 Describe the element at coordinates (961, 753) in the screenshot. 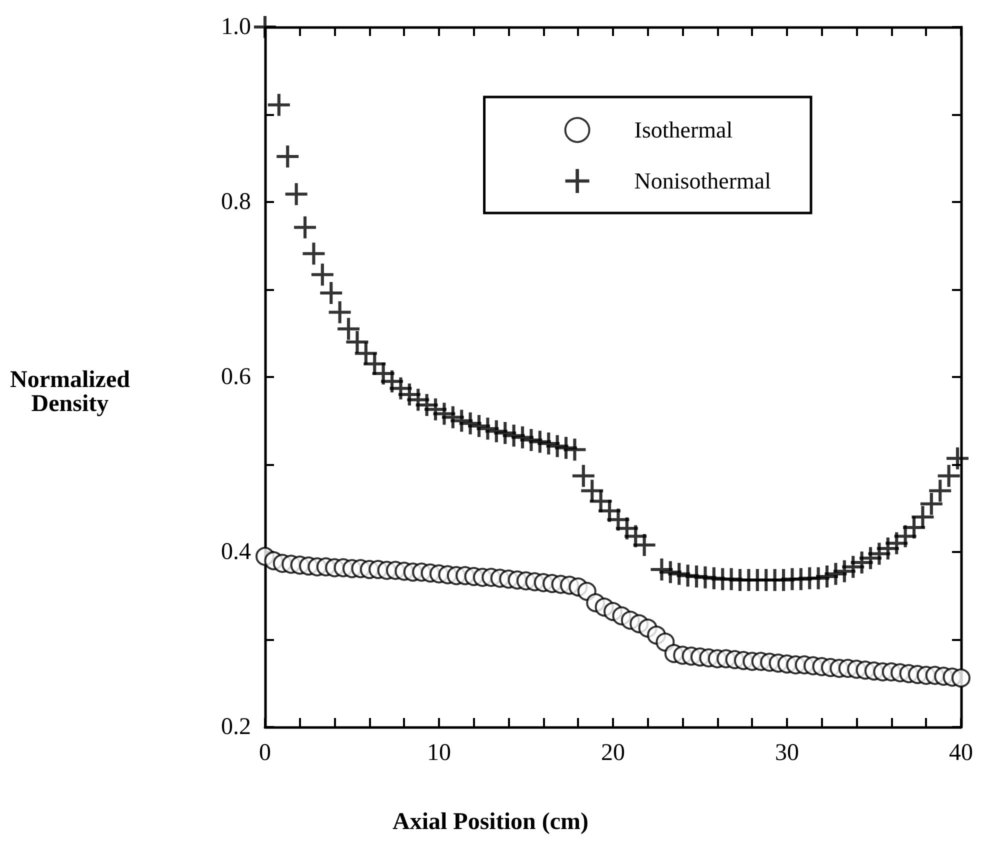

I see `x-tick-label: 40` at that location.